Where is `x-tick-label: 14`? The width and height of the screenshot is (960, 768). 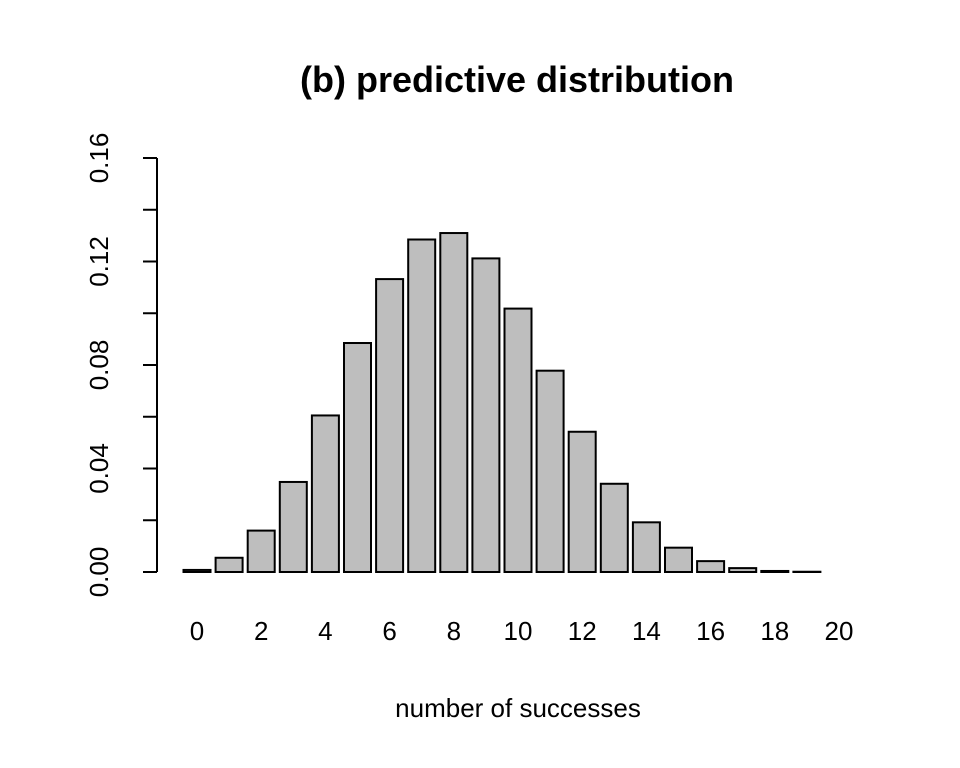
x-tick-label: 14 is located at coordinates (646, 631).